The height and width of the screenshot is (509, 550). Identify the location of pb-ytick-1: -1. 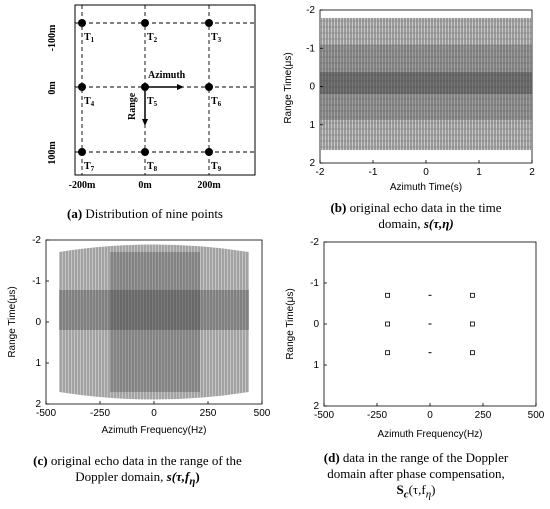
(310, 48).